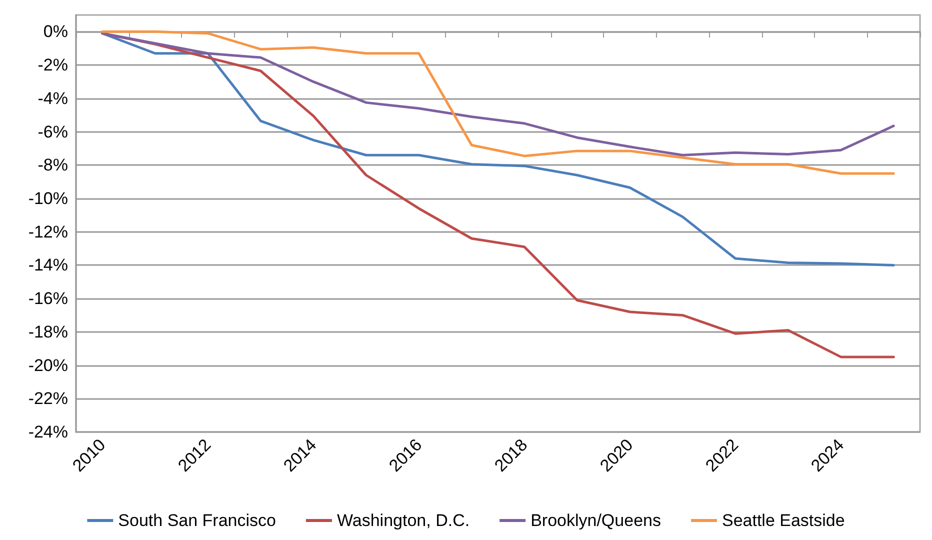  What do you see at coordinates (48, 298) in the screenshot?
I see `y-tick-label: -16%` at bounding box center [48, 298].